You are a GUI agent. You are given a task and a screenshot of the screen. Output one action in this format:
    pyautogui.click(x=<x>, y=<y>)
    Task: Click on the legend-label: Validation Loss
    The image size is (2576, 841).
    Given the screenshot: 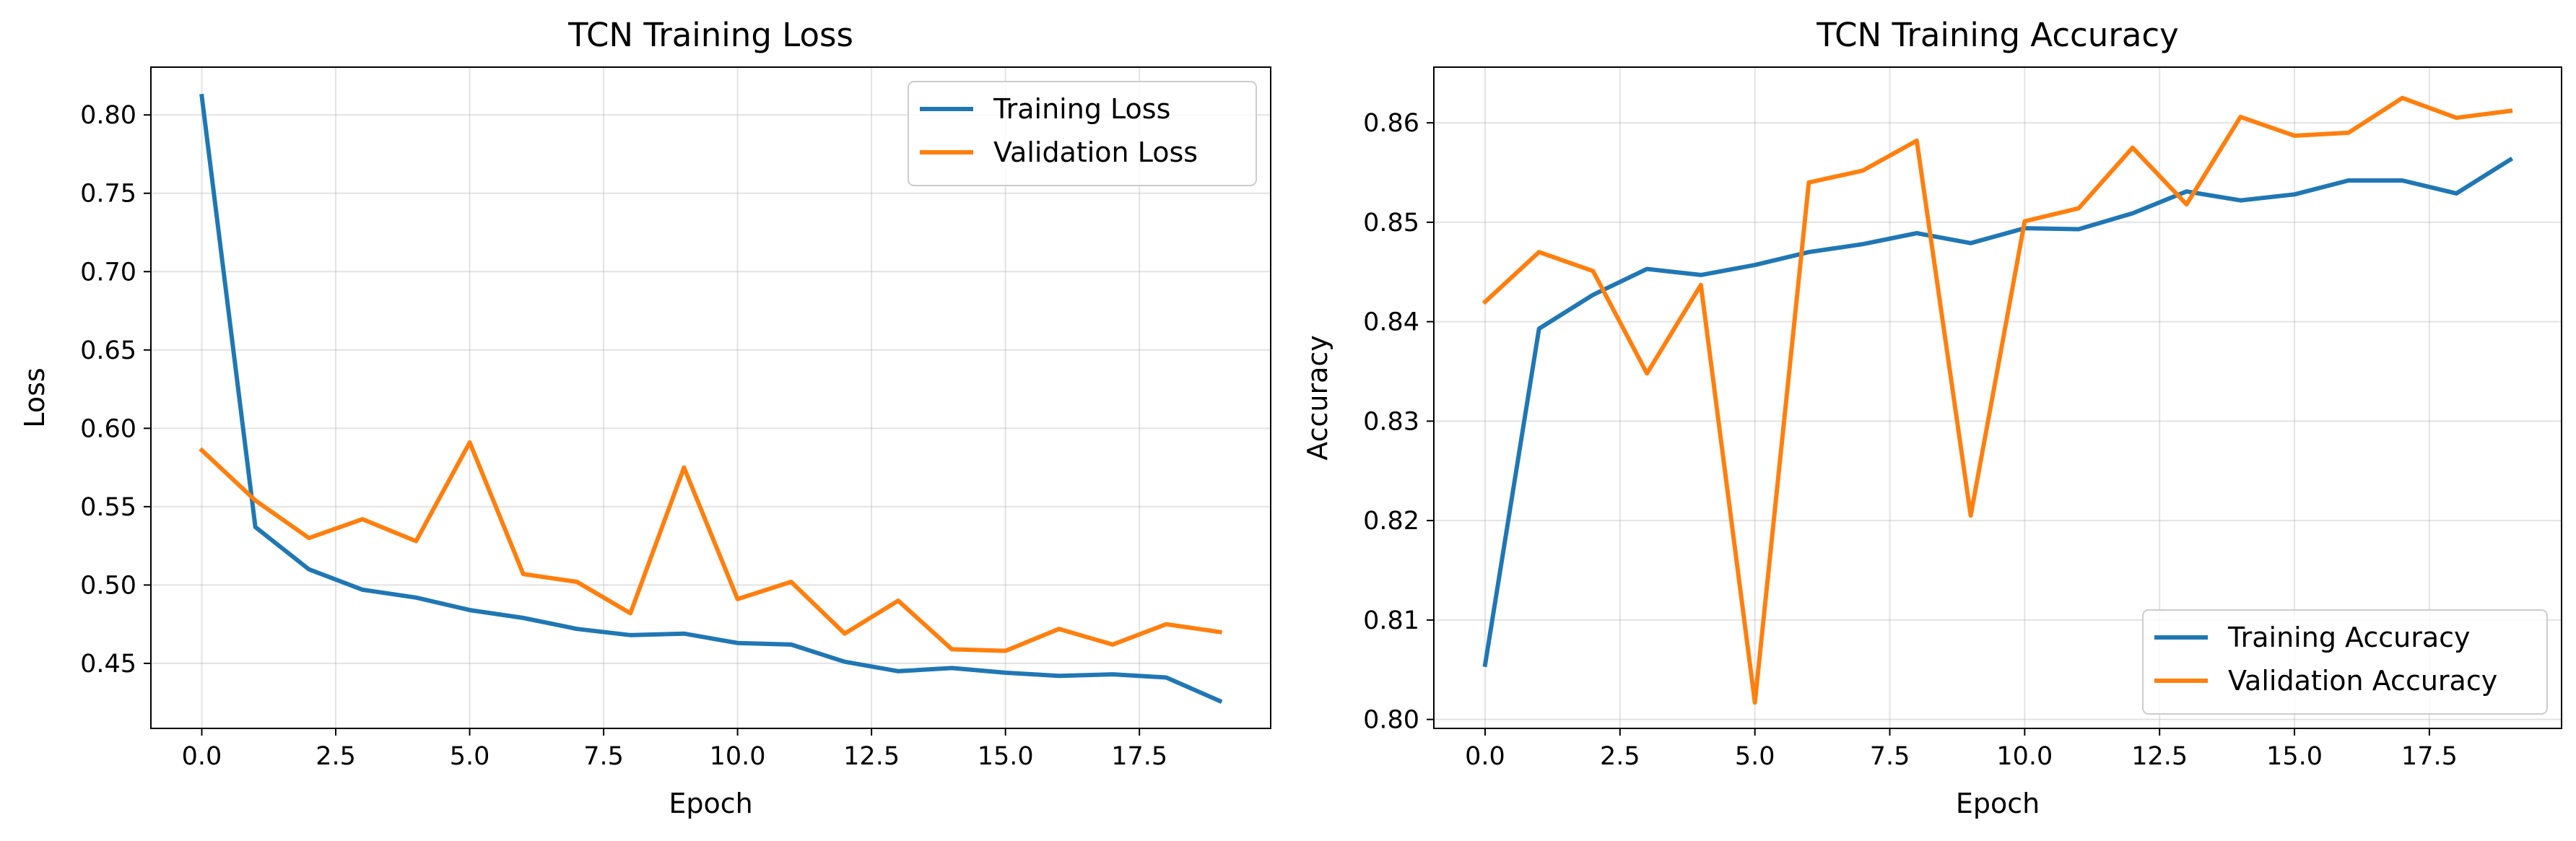 What is the action you would take?
    pyautogui.click(x=1095, y=152)
    